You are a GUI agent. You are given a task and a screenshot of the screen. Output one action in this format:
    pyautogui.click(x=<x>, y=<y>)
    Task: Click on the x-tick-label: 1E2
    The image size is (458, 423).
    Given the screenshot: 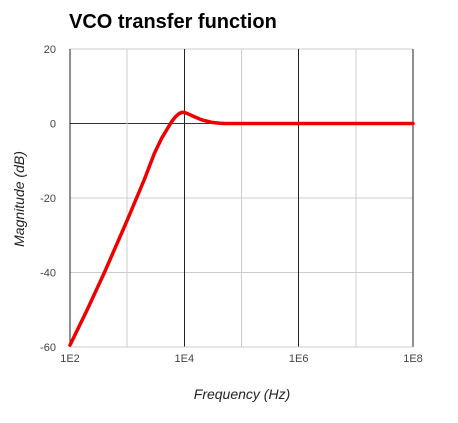 What is the action you would take?
    pyautogui.click(x=70, y=359)
    